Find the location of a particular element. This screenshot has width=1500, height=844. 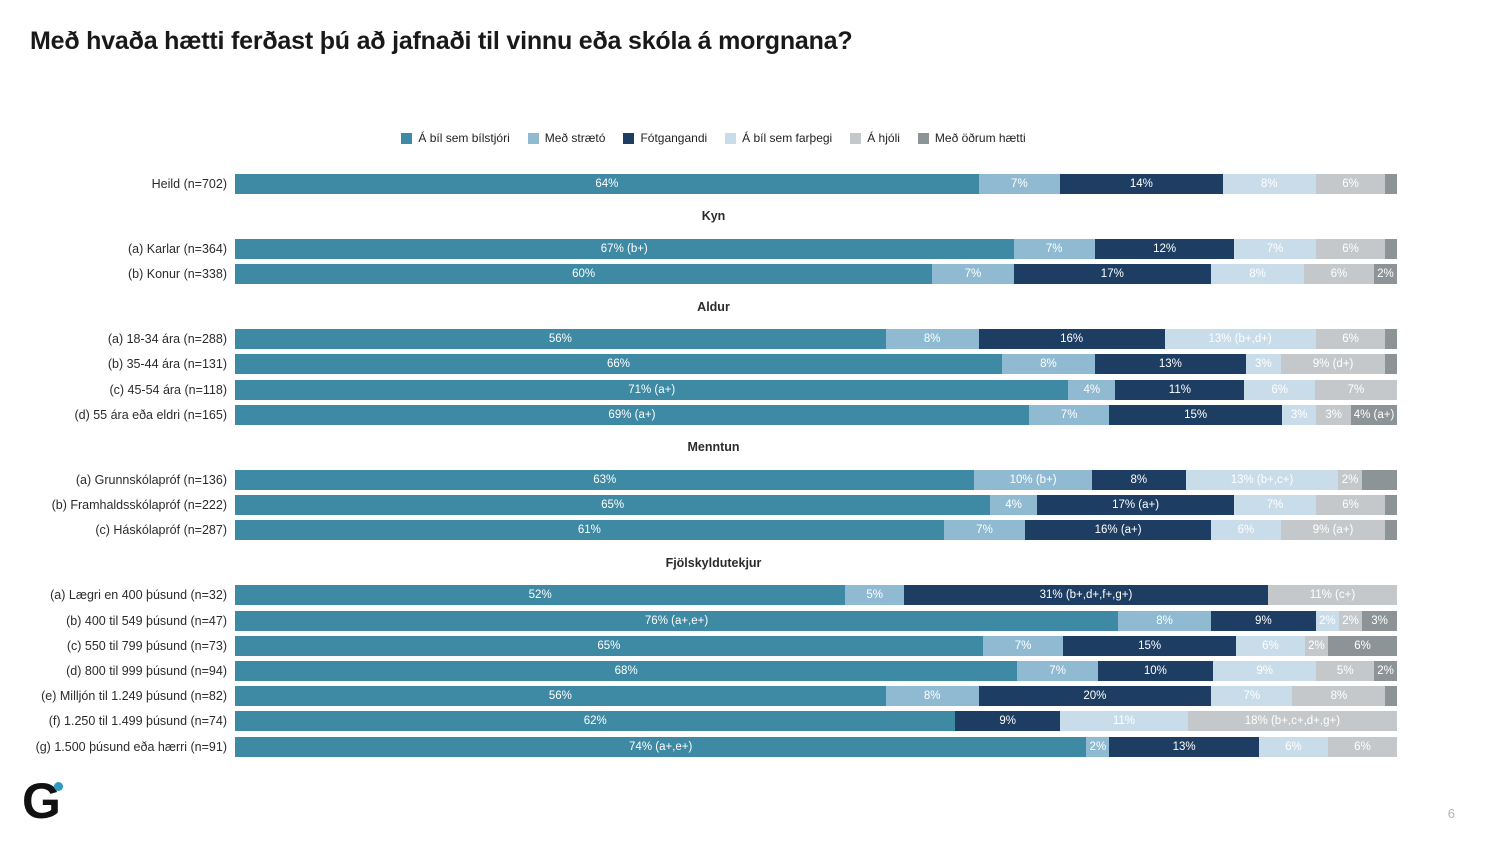

stacked-bar: 63% 10% (b+) 8% 13% (b+,c+) 2% is located at coordinates (816, 479).